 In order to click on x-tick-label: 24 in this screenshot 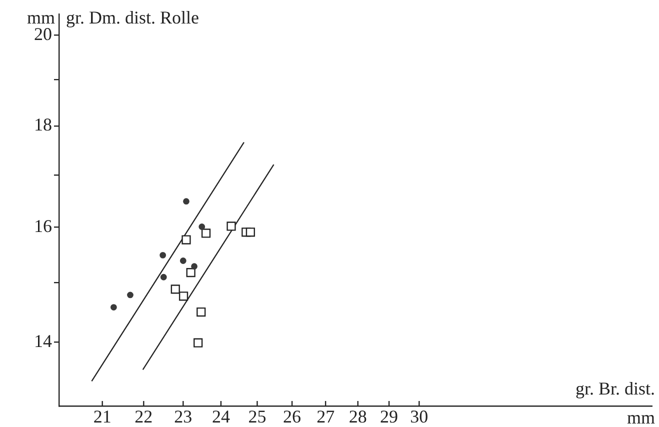, I will do `click(221, 416)`.